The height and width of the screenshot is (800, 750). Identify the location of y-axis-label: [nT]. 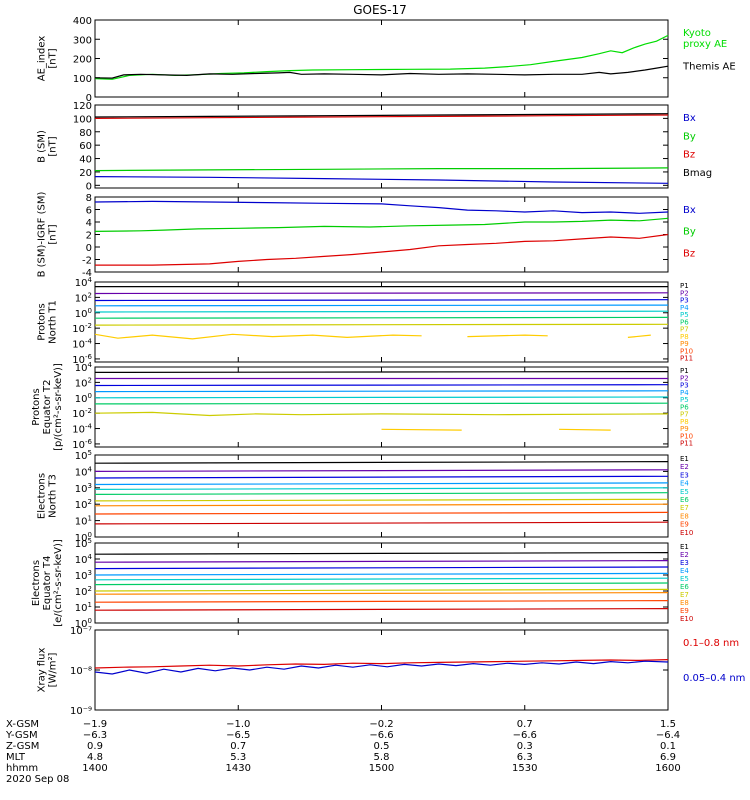
(53, 234).